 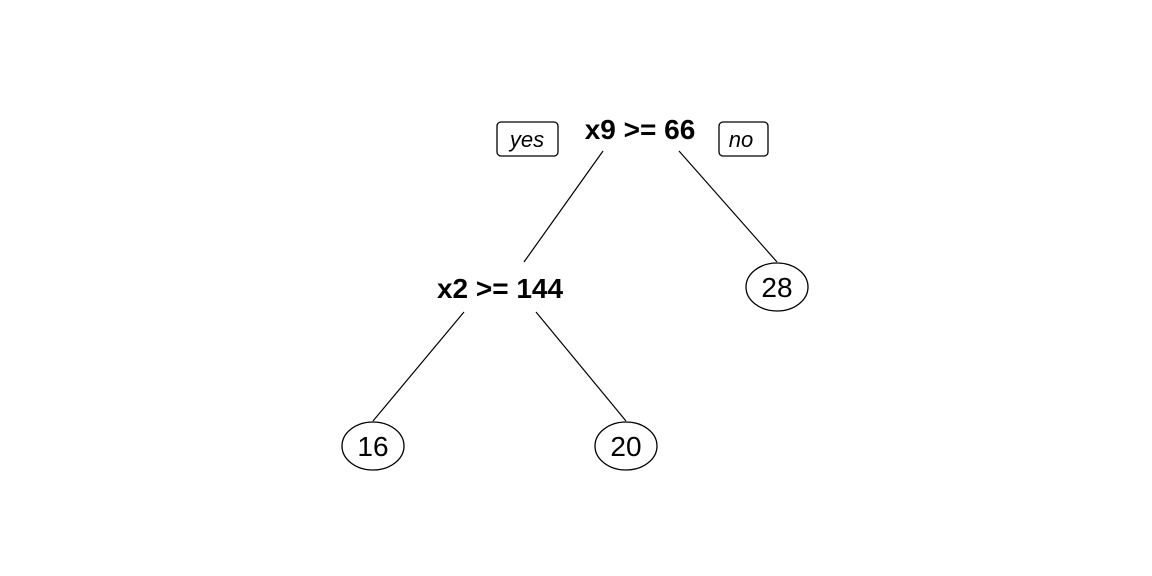 I want to click on leaf-node-16: 16, so click(x=373, y=446).